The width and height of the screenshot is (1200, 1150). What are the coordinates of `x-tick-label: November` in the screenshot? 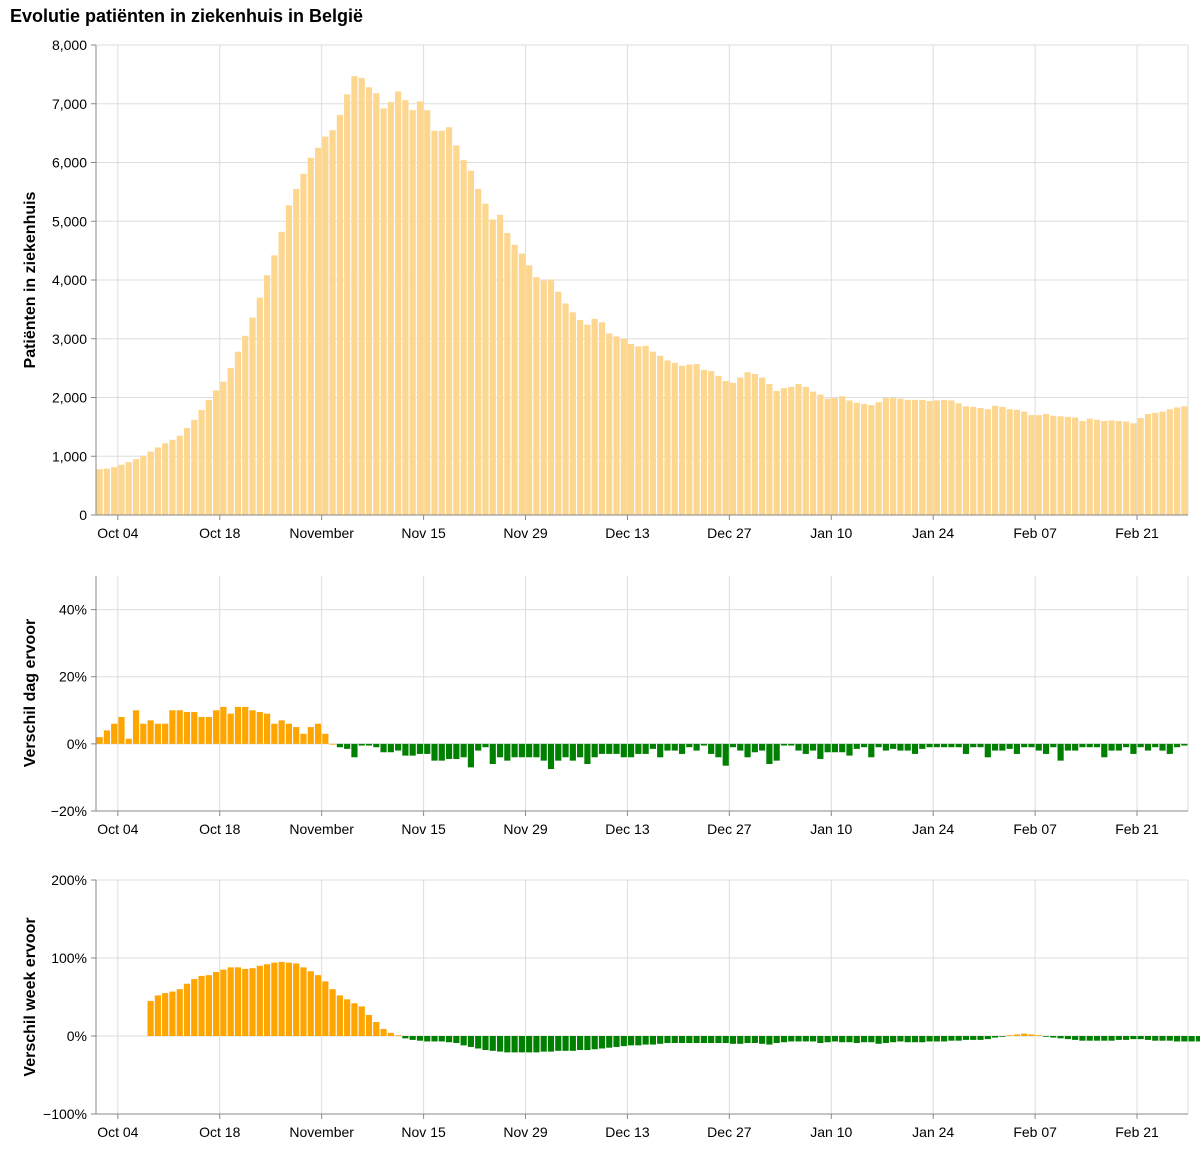 It's located at (321, 829).